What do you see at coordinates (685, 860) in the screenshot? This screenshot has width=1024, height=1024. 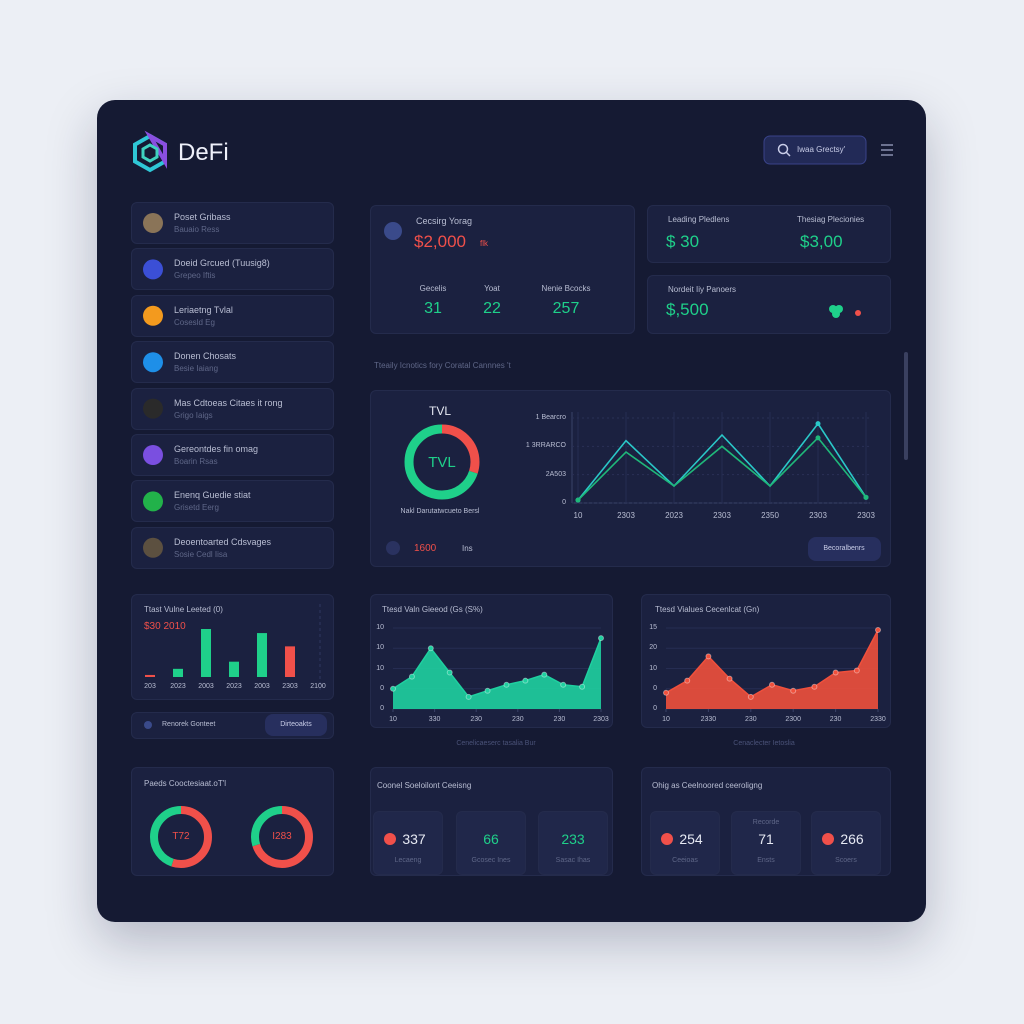 I see `stat-label: Ceeioas` at bounding box center [685, 860].